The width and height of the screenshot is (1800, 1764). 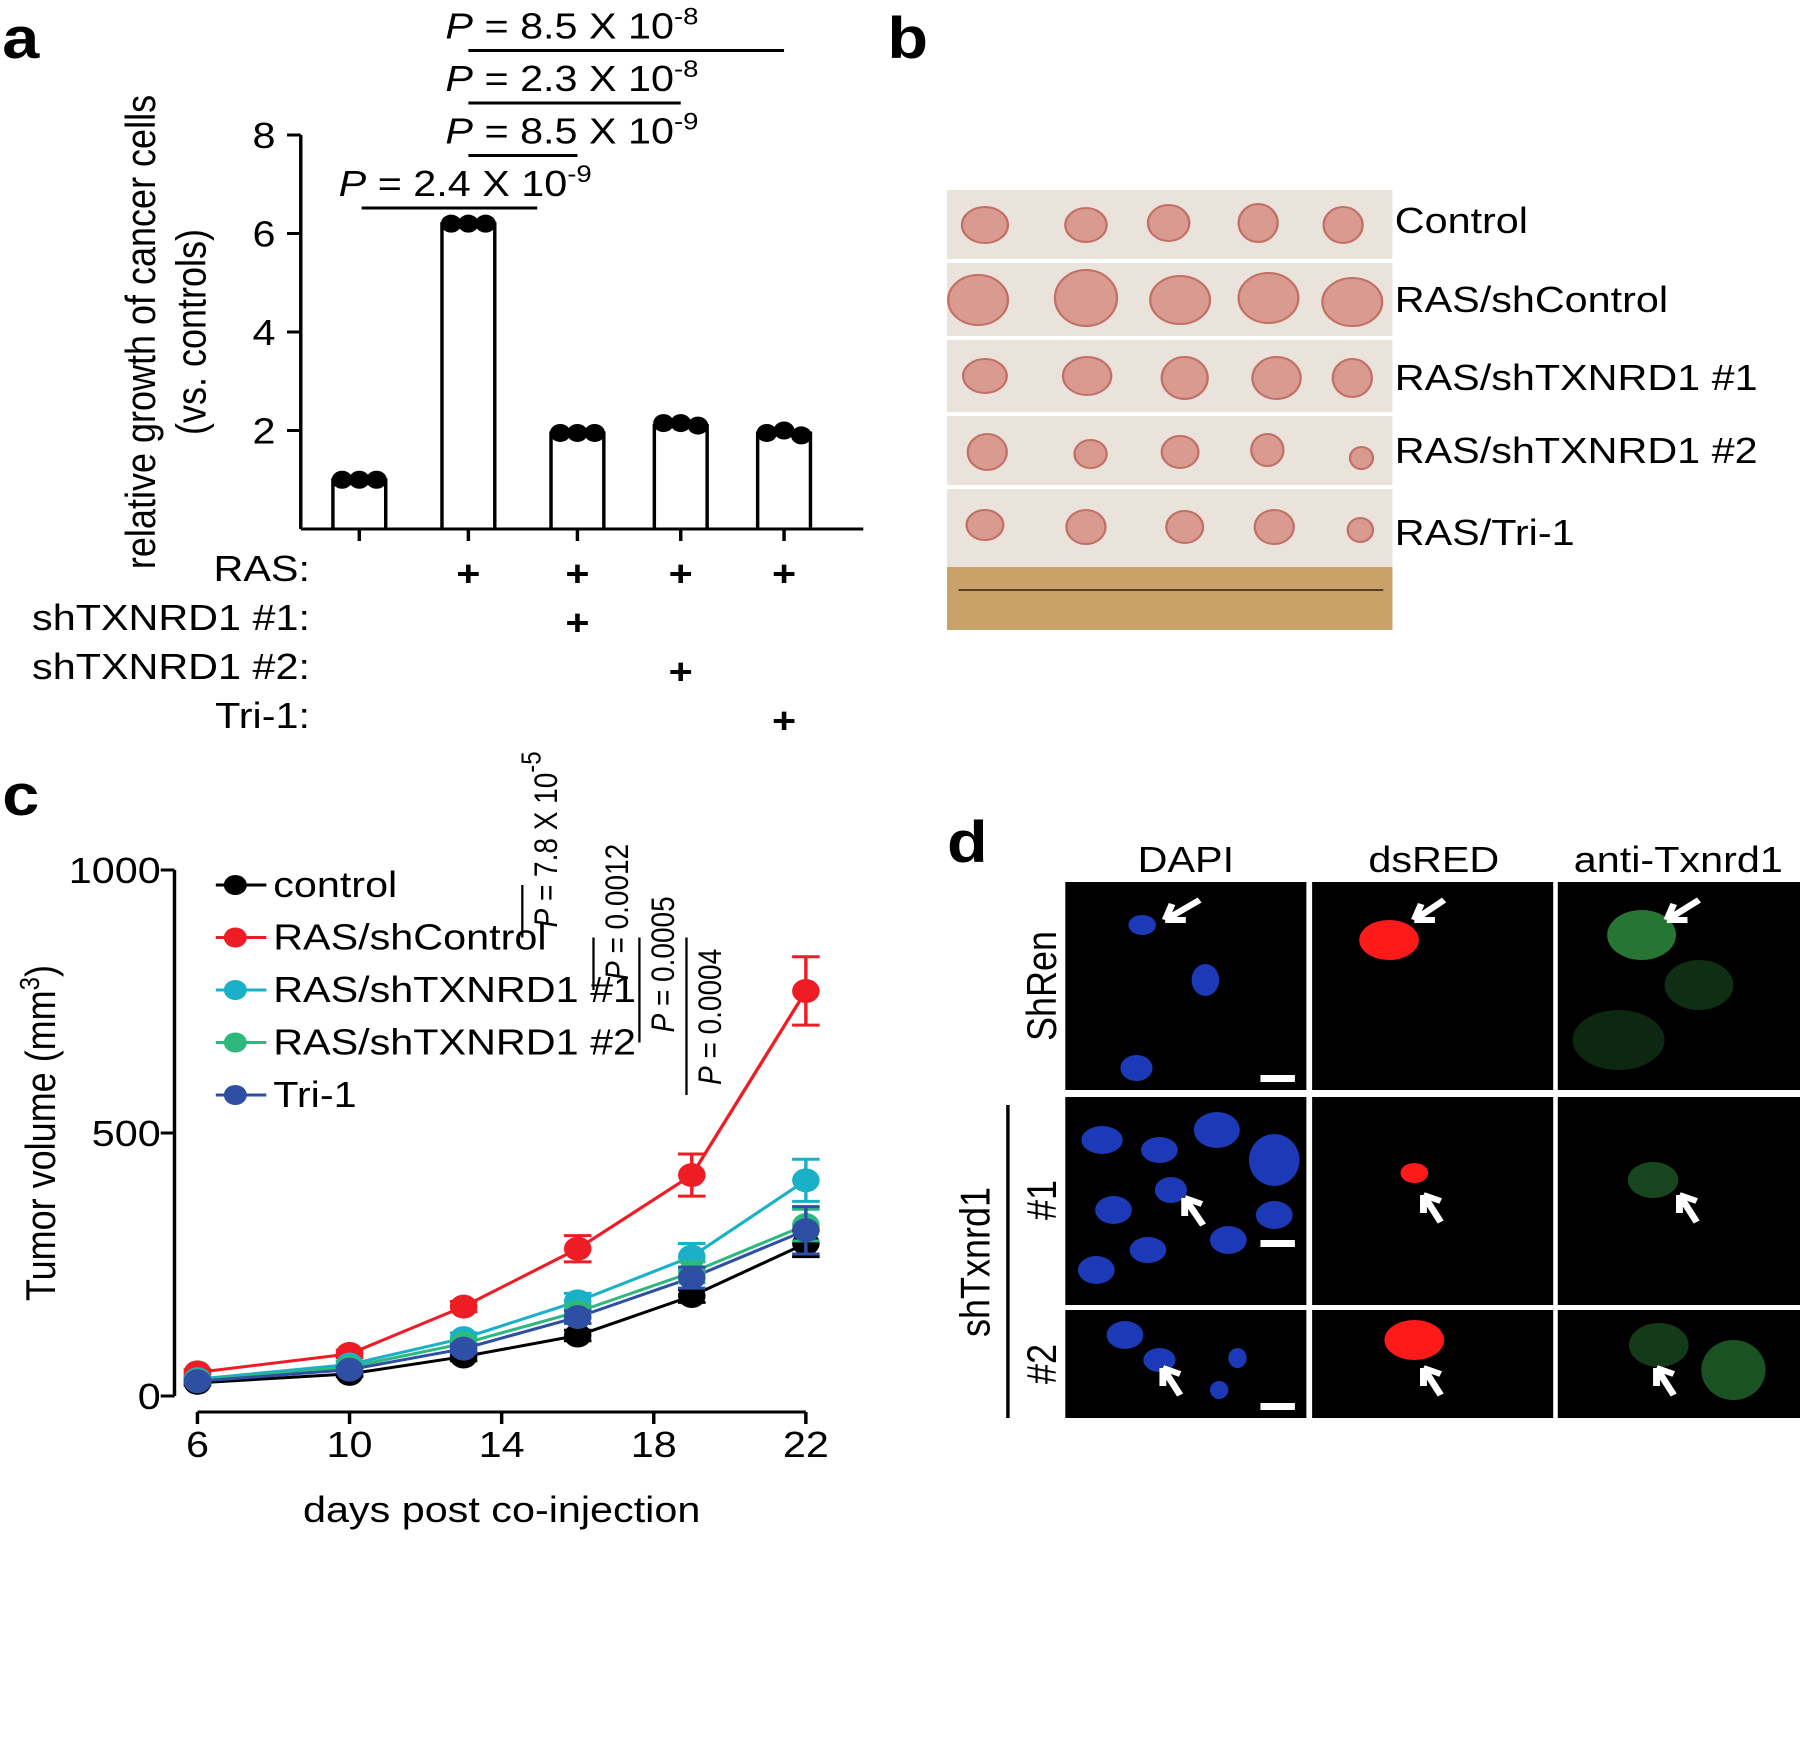 I want to click on y-axis-label-end: ), so click(x=42, y=971).